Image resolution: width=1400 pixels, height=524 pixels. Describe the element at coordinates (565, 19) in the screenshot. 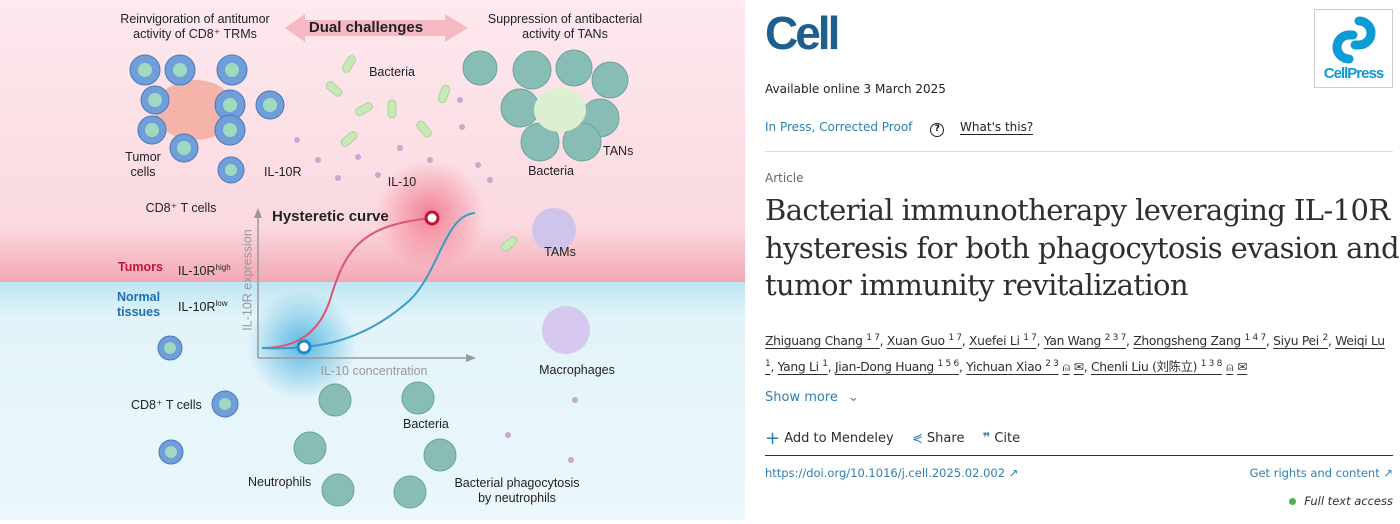

I see `caption-line: Suppression of antibacterial` at that location.